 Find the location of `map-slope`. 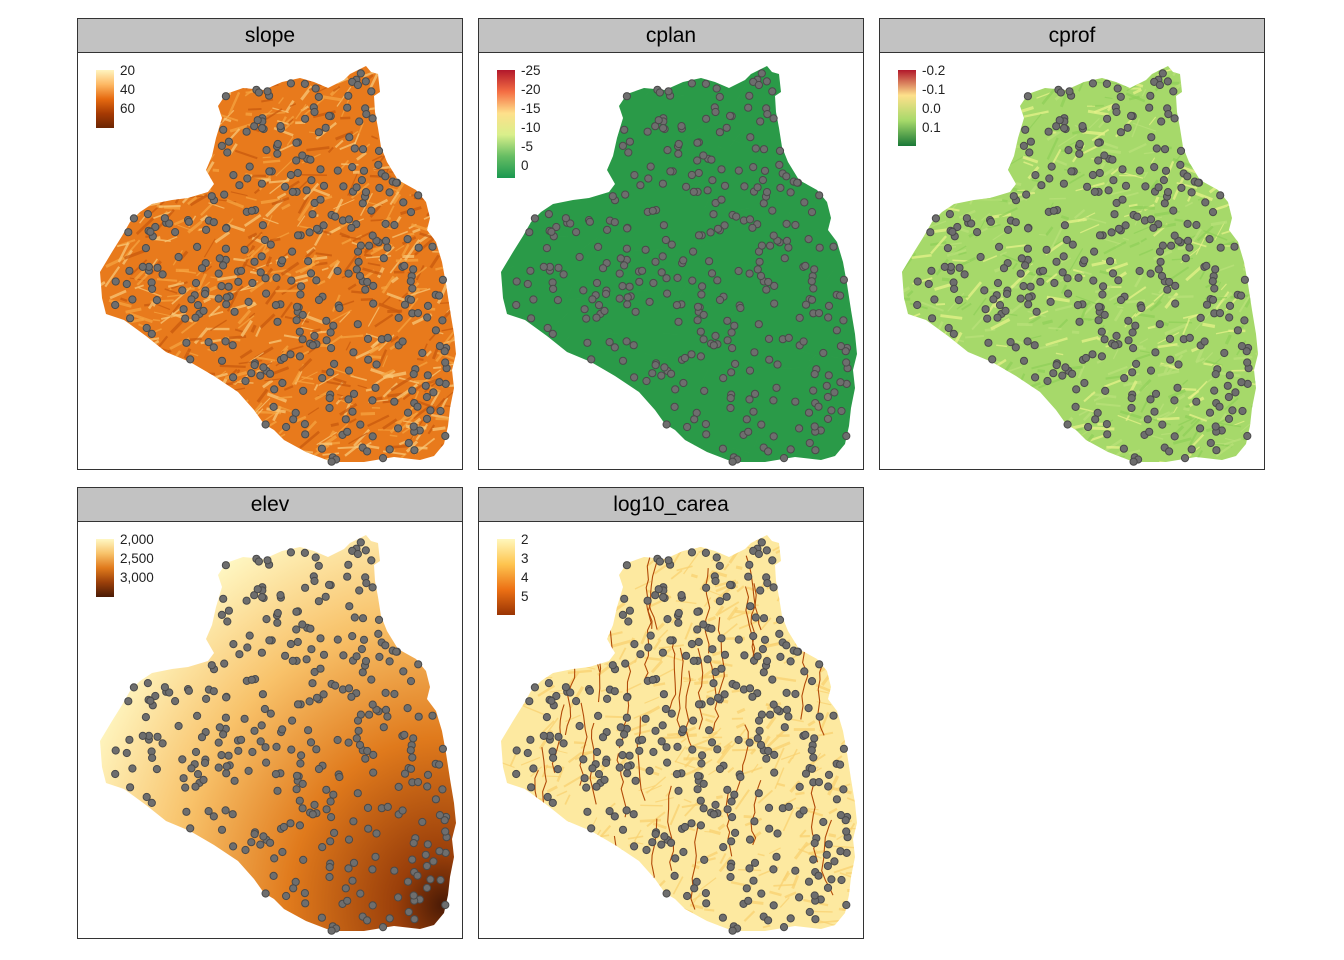

map-slope is located at coordinates (278, 266).